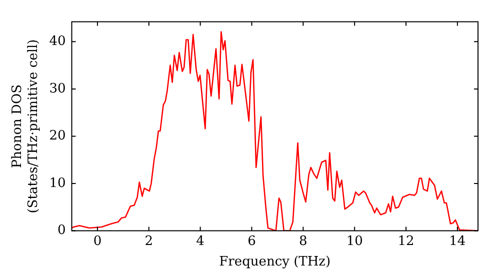 The image size is (500, 280). Describe the element at coordinates (457, 241) in the screenshot. I see `x-tick-label: 14` at that location.